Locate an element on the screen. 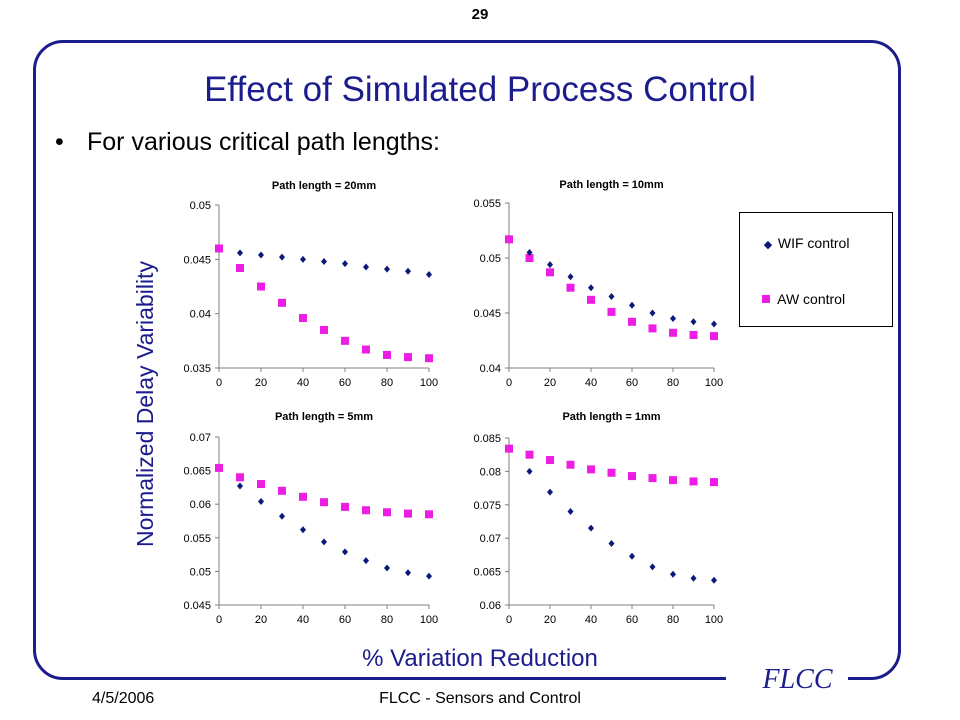  page-number: 29 is located at coordinates (480, 14).